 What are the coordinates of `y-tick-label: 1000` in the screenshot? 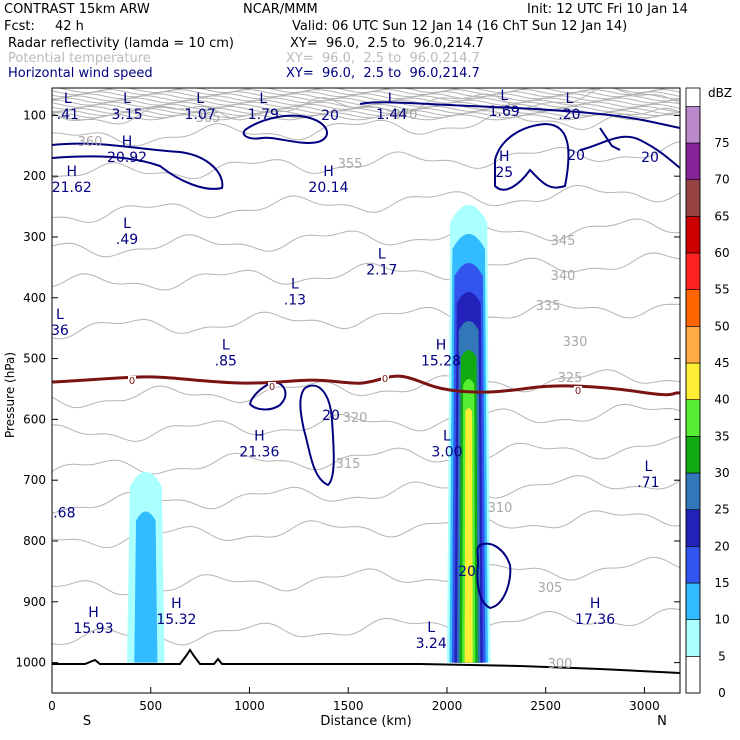 It's located at (30, 663).